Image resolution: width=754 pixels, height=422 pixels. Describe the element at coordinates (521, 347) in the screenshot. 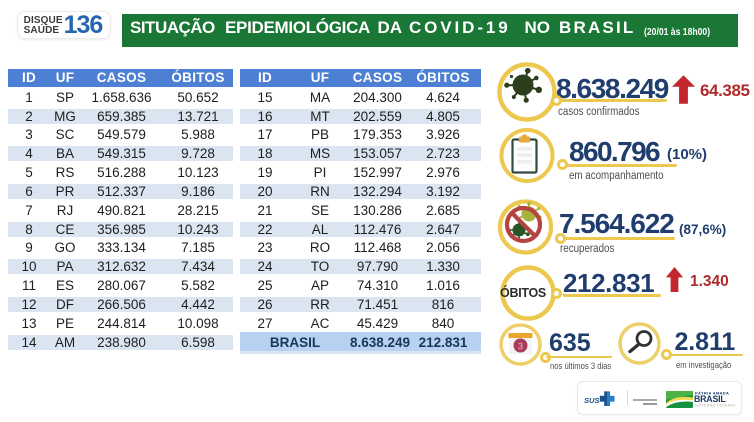

I see `svg-text: 3` at that location.